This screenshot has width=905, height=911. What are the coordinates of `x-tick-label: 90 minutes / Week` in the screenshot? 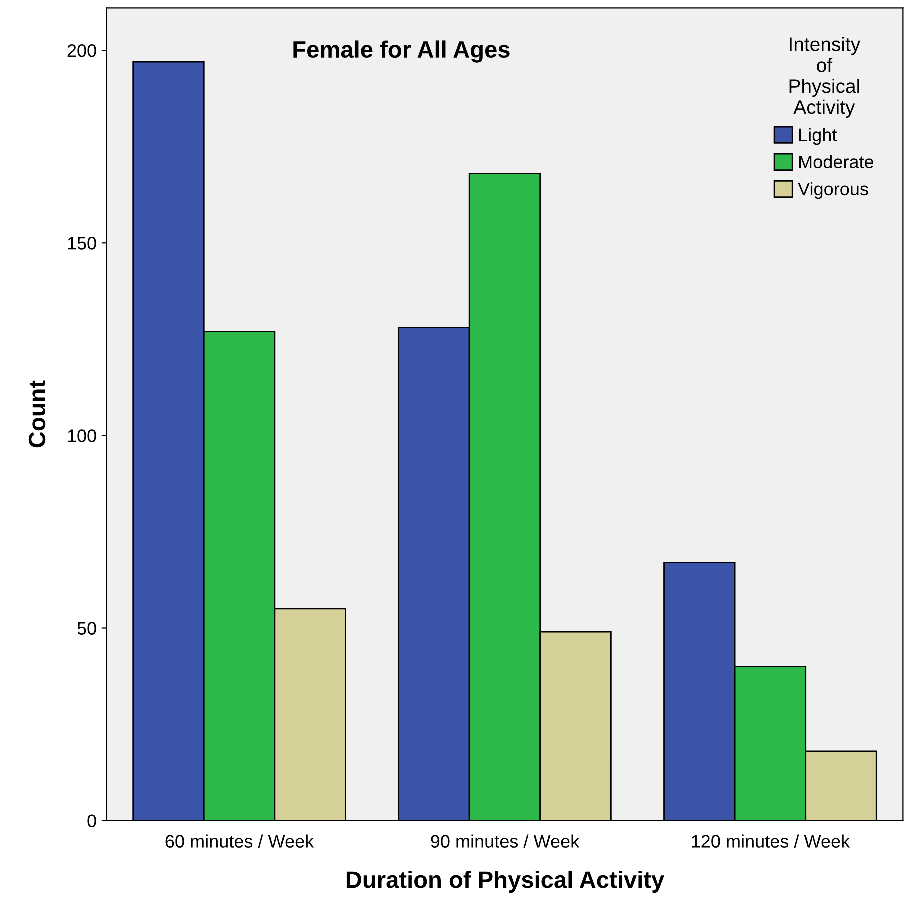 It's located at (505, 841).